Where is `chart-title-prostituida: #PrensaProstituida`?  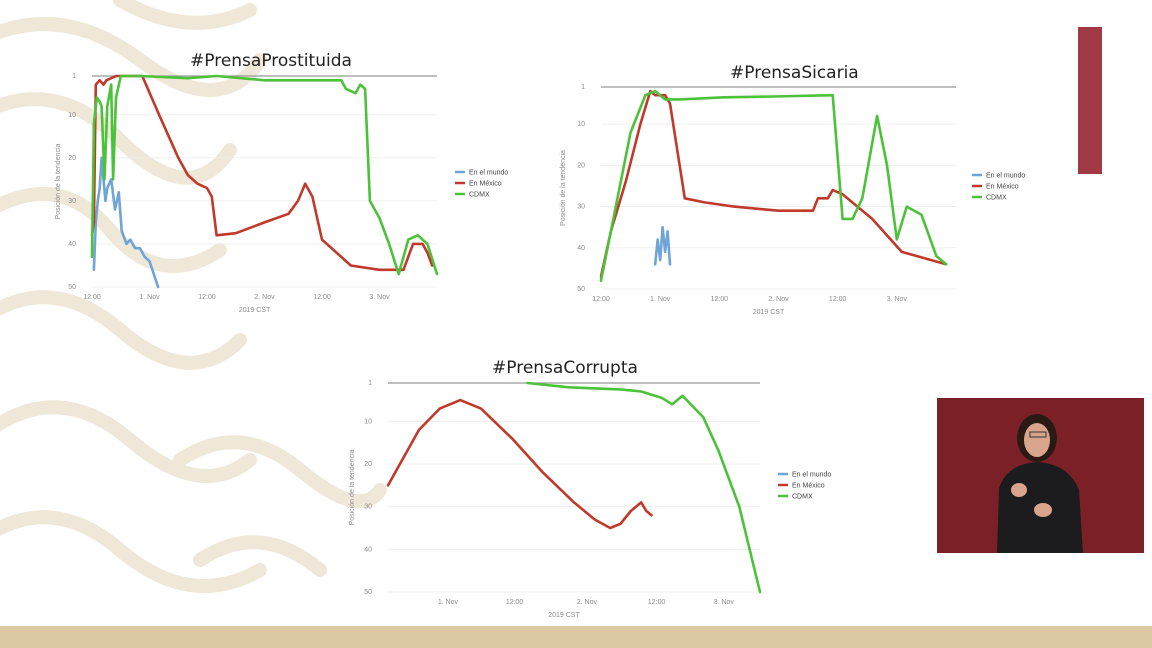 chart-title-prostituida: #PrensaProstituida is located at coordinates (271, 61).